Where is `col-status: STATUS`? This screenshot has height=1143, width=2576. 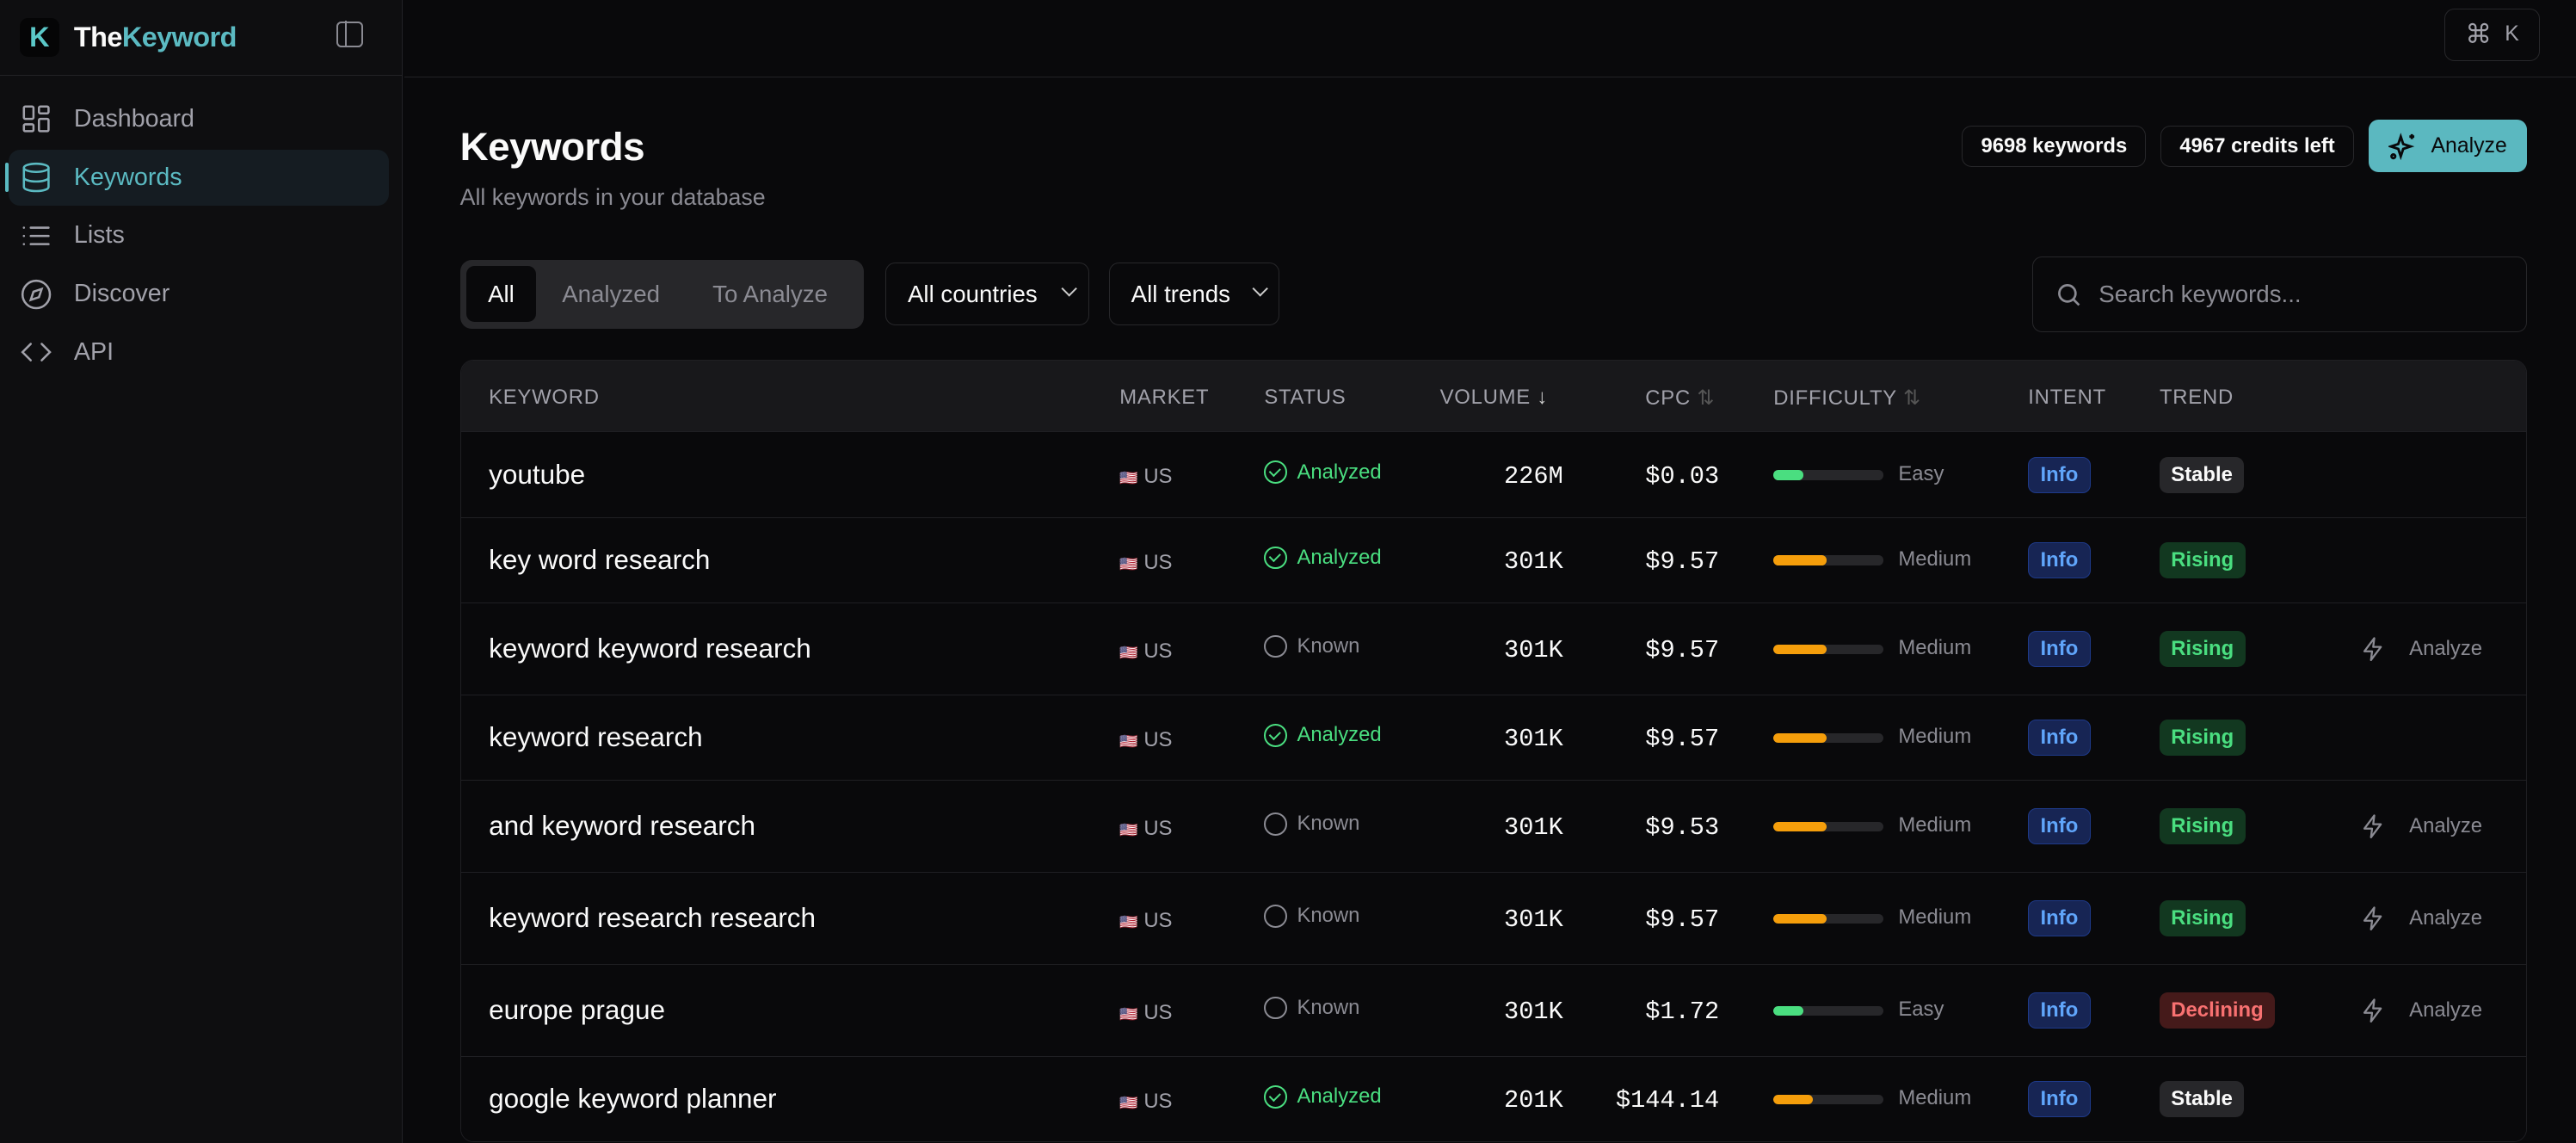
col-status: STATUS is located at coordinates (1305, 397).